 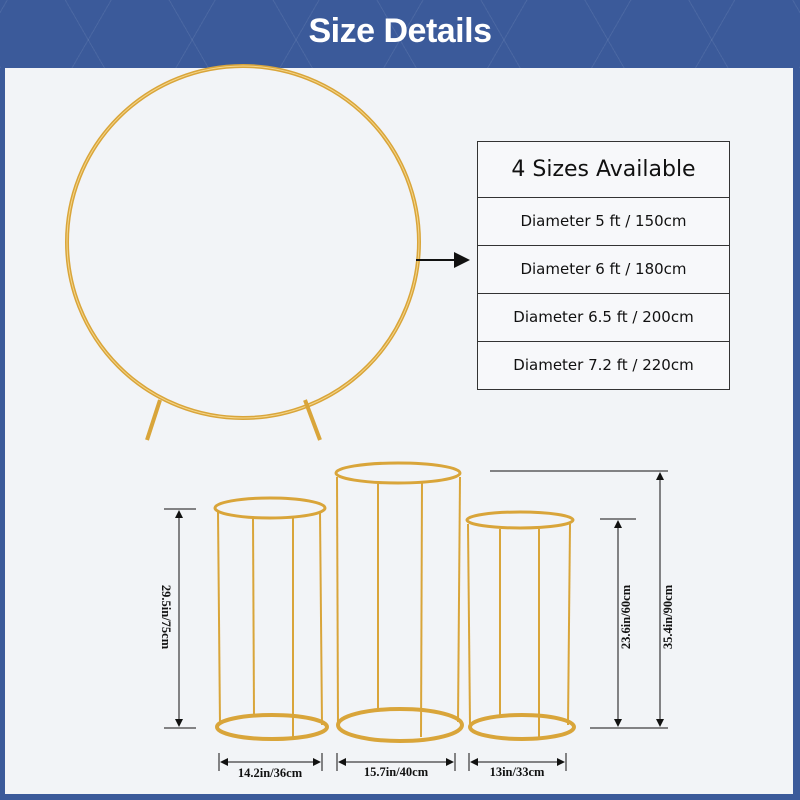 What do you see at coordinates (271, 618) in the screenshot?
I see `plinth-left` at bounding box center [271, 618].